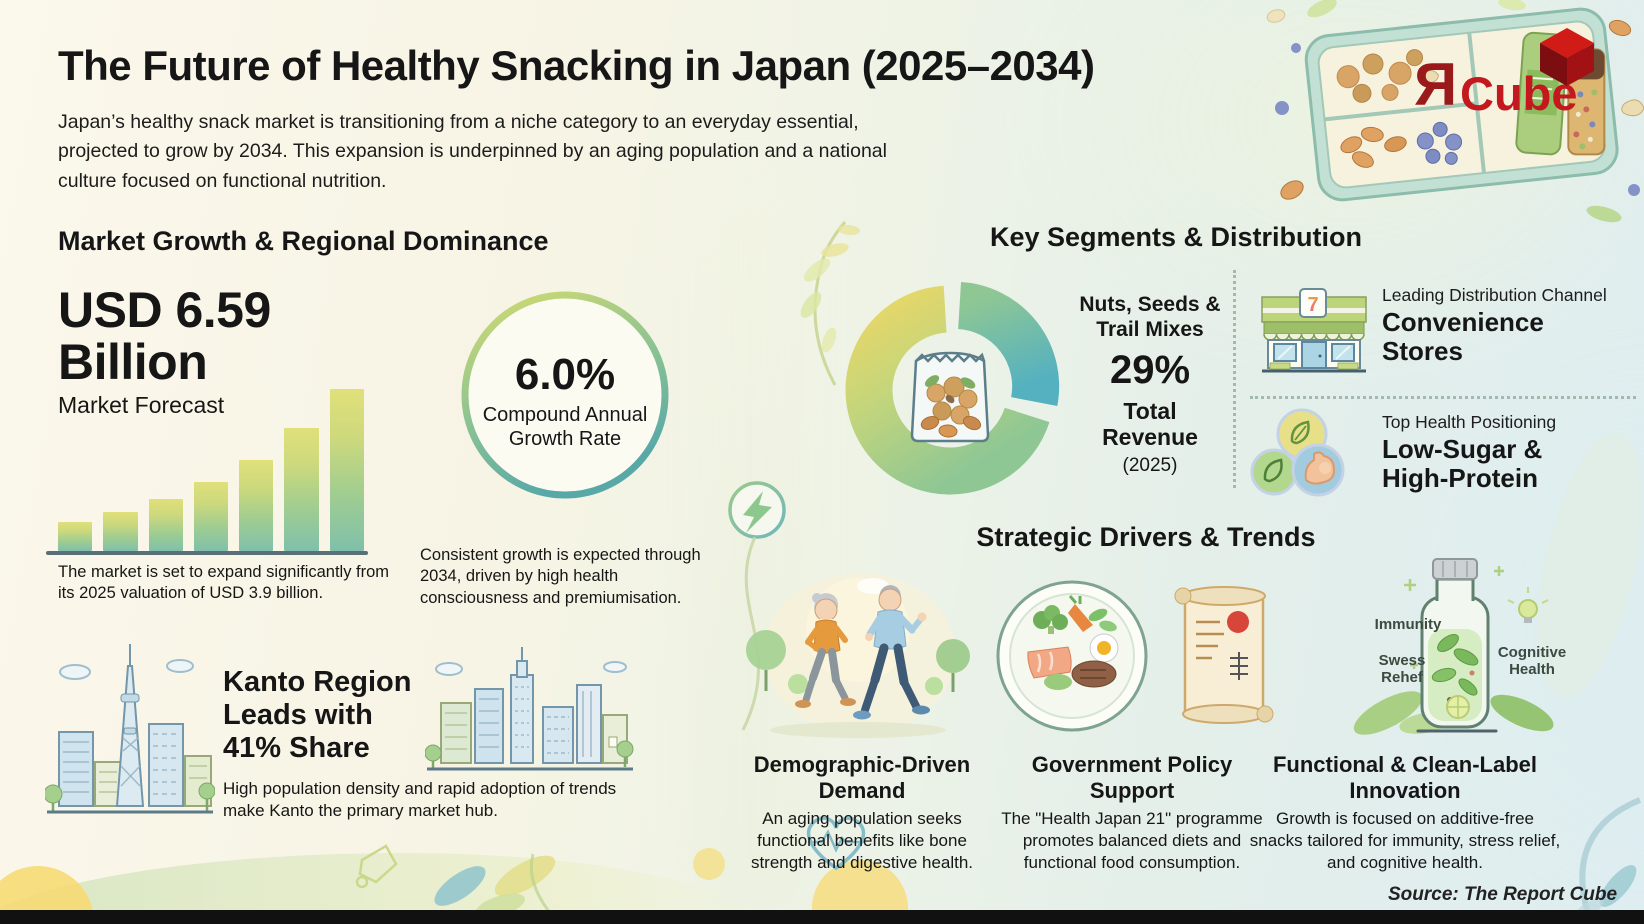  I want to click on meat-icon, so click(1094, 674).